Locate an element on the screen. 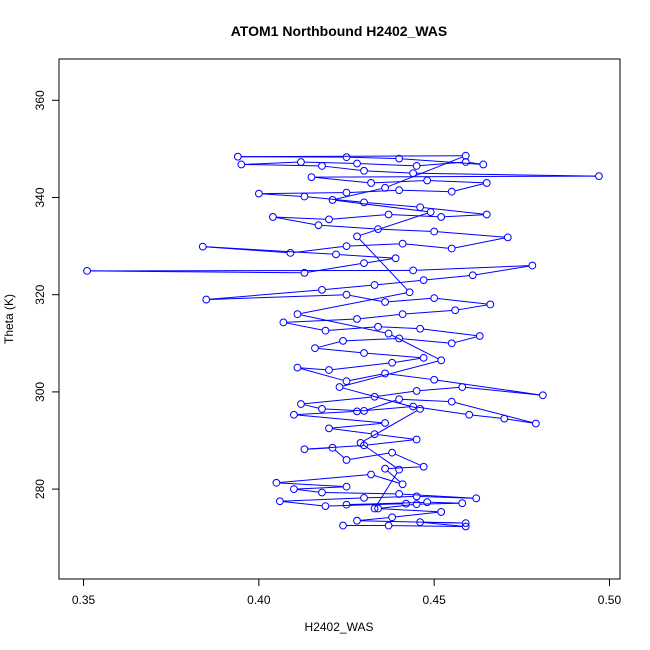 This screenshot has height=650, width=650. x-tick-label: 0.40 is located at coordinates (259, 600).